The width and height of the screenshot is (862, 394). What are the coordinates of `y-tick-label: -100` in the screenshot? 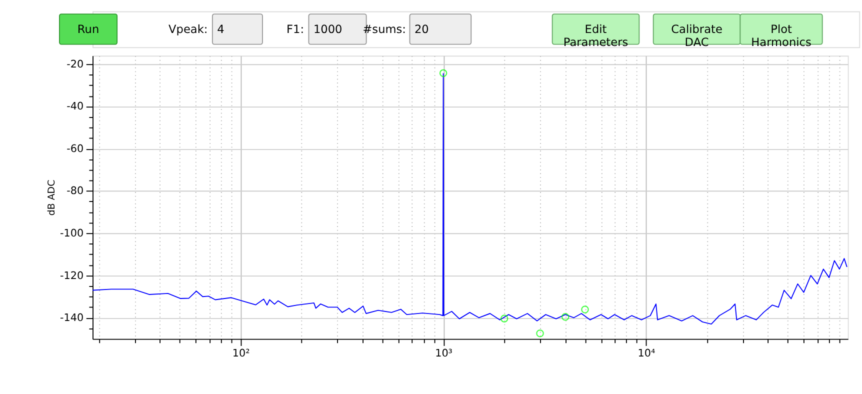 It's located at (72, 233).